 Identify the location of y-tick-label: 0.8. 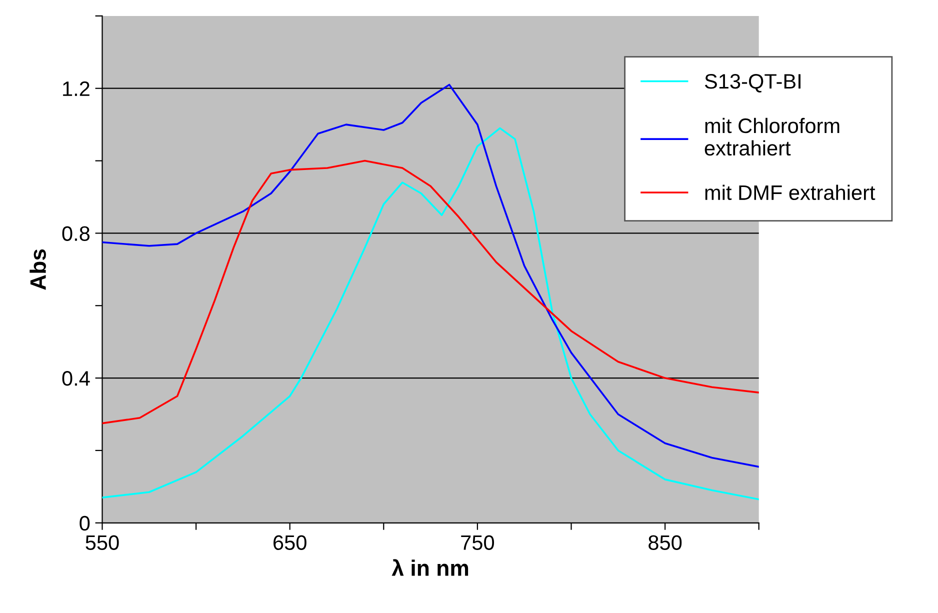
(76, 233).